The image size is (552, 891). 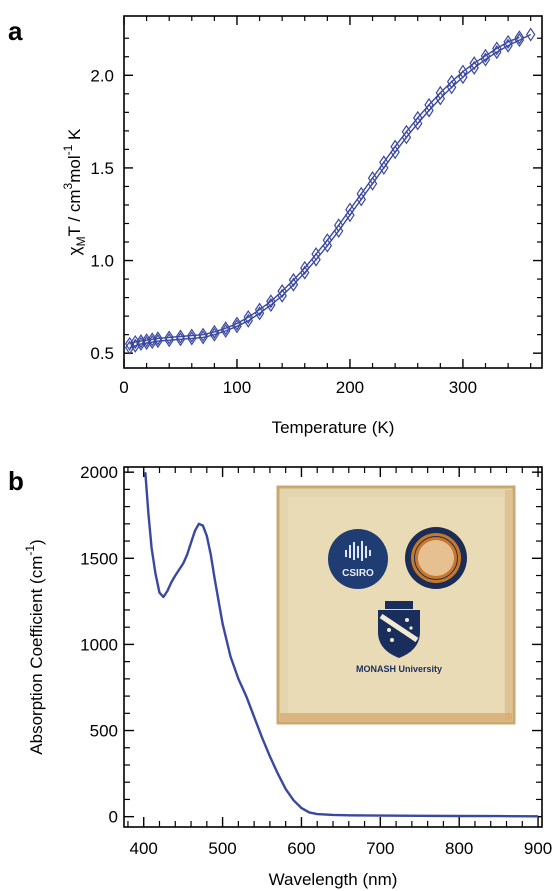 What do you see at coordinates (396, 717) in the screenshot?
I see `inset-photo-stain` at bounding box center [396, 717].